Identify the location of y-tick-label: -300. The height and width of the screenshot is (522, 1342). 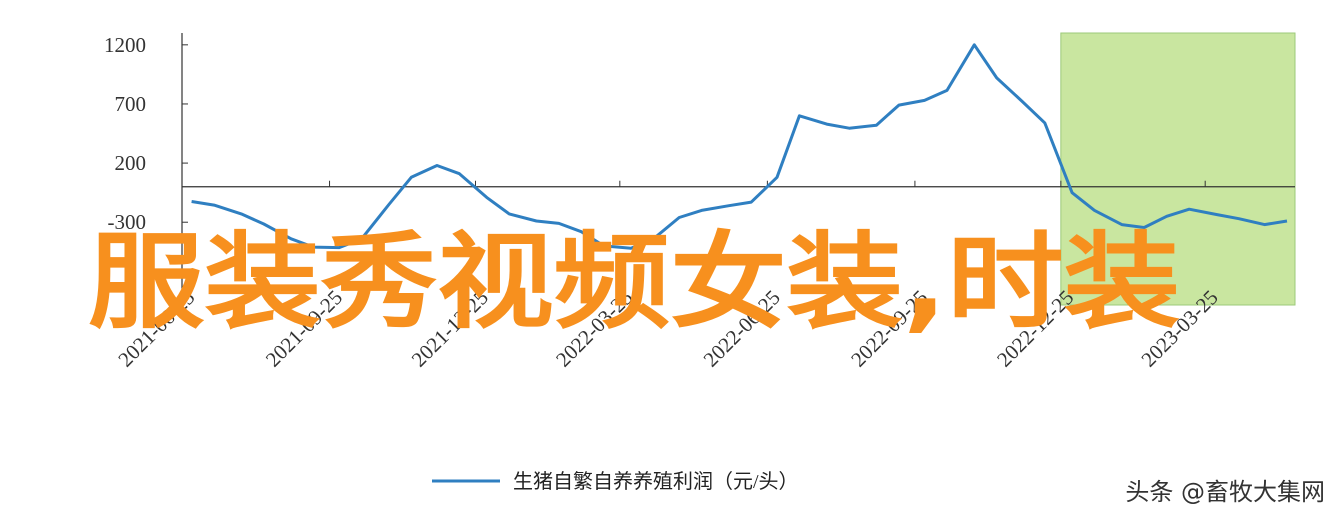
(127, 222).